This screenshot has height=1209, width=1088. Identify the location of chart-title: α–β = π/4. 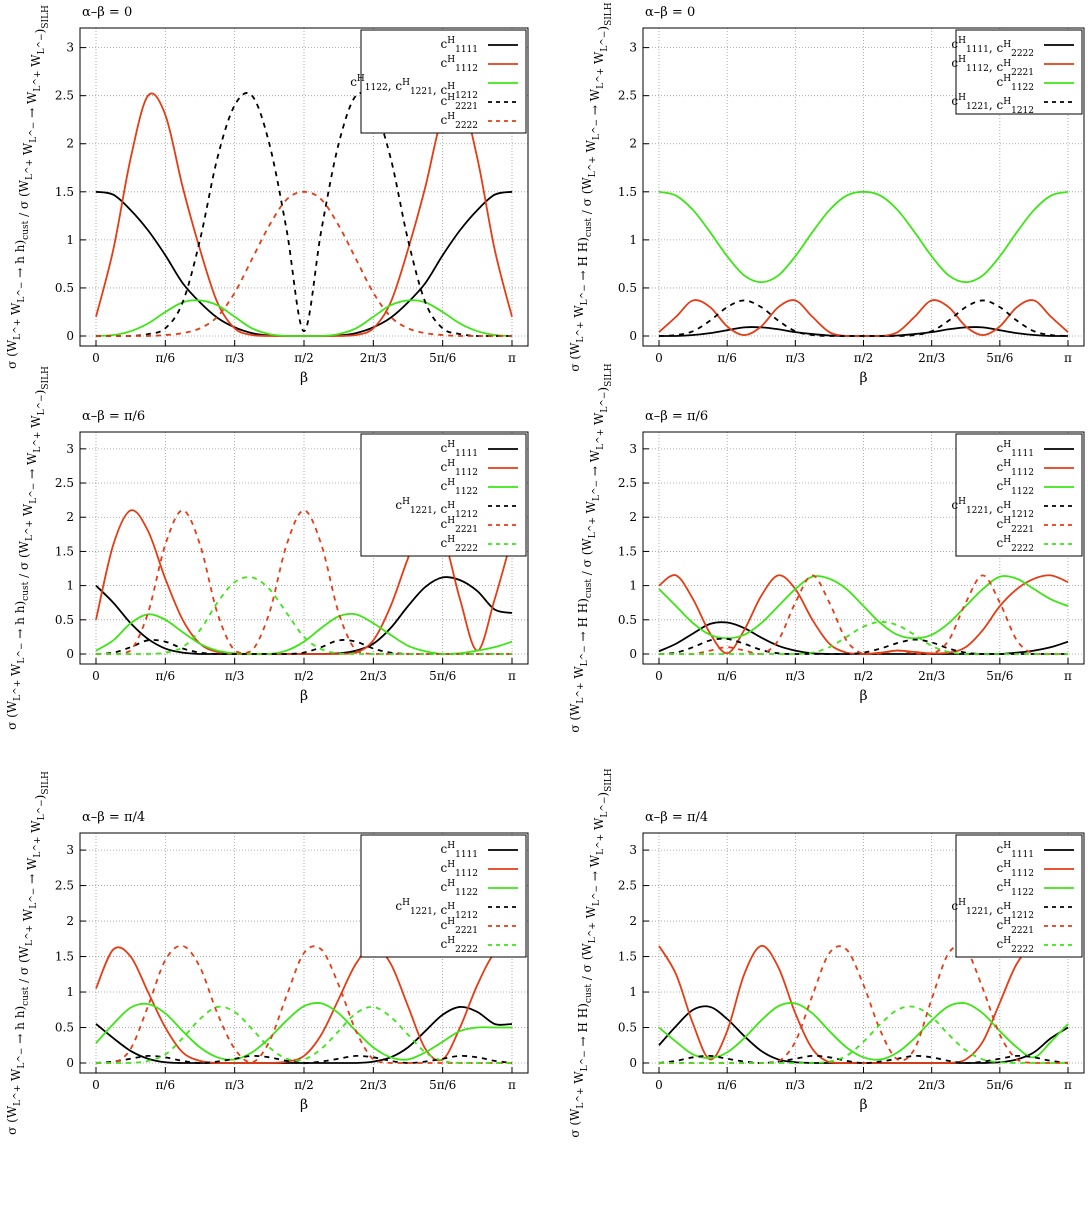
(113, 817).